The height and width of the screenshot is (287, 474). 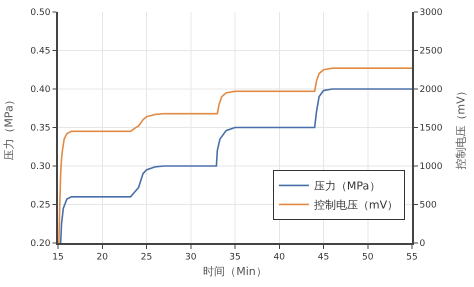 I want to click on y-tick-label: 0.40, so click(x=40, y=90).